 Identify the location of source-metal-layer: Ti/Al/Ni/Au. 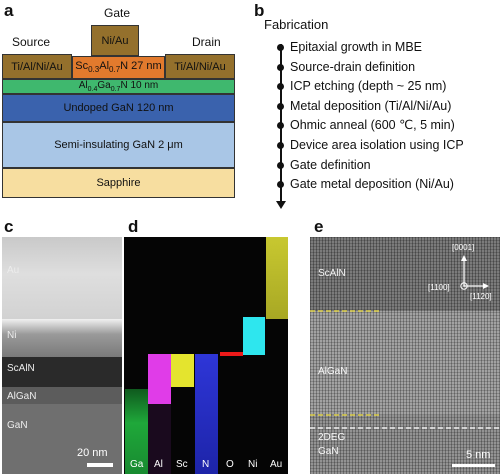
(37, 66).